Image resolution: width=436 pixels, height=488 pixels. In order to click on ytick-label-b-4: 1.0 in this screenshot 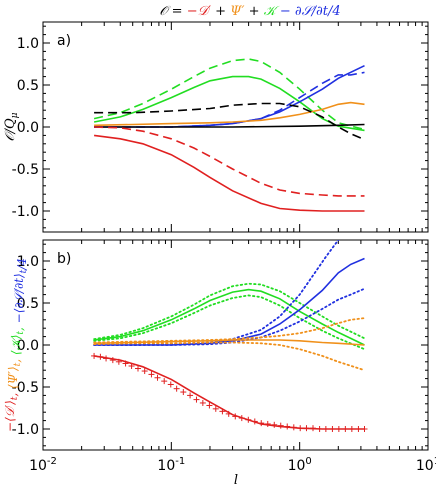, I will do `click(28, 262)`.